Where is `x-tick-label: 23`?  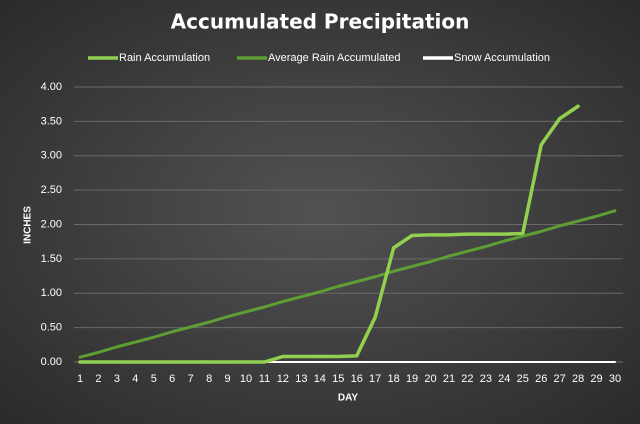
x-tick-label: 23 is located at coordinates (486, 379).